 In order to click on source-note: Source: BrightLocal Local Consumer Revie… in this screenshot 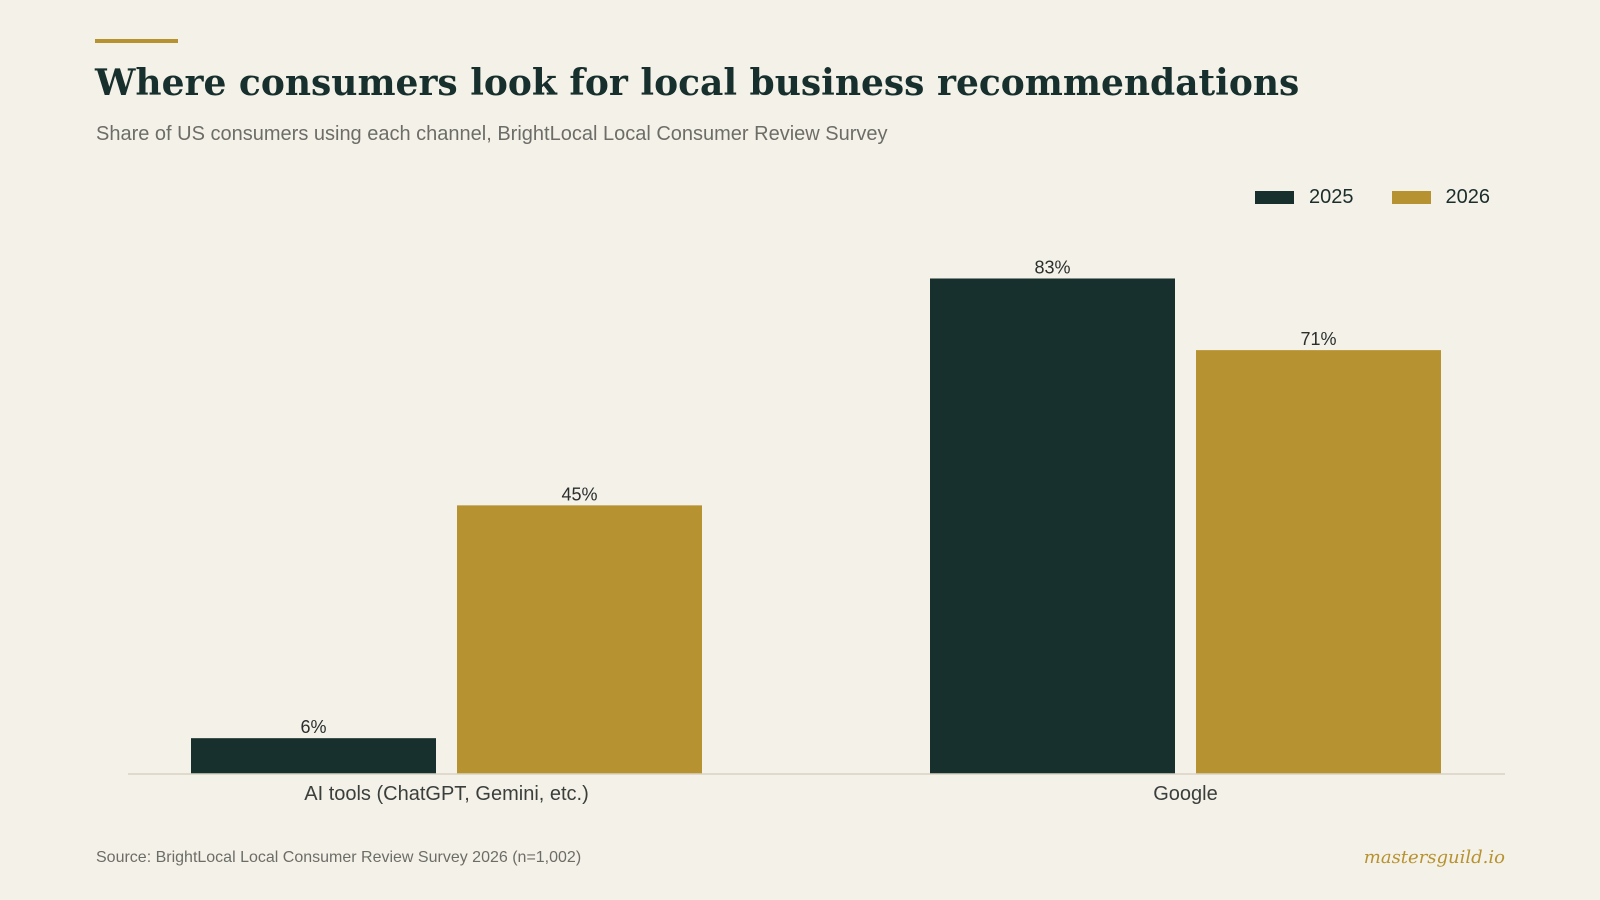, I will do `click(339, 857)`.